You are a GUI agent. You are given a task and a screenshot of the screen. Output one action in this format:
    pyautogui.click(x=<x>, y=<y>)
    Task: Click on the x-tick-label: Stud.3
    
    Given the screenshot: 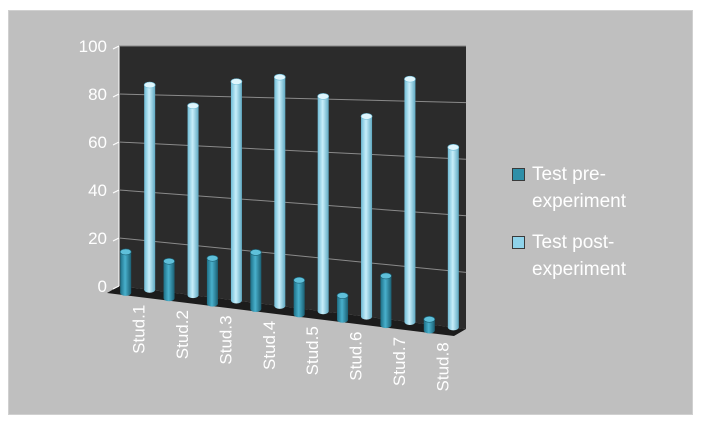 What is the action you would take?
    pyautogui.click(x=225, y=339)
    